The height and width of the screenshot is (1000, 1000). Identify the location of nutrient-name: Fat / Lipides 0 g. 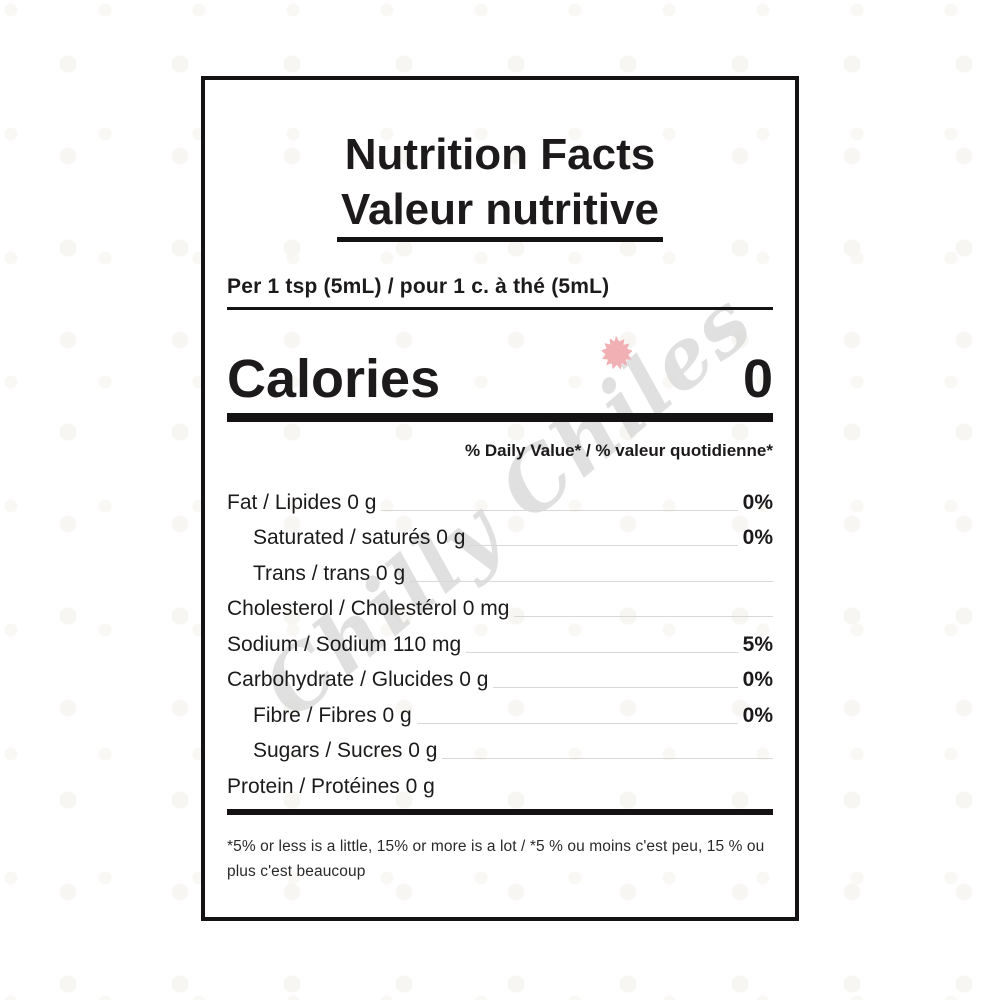
(302, 502).